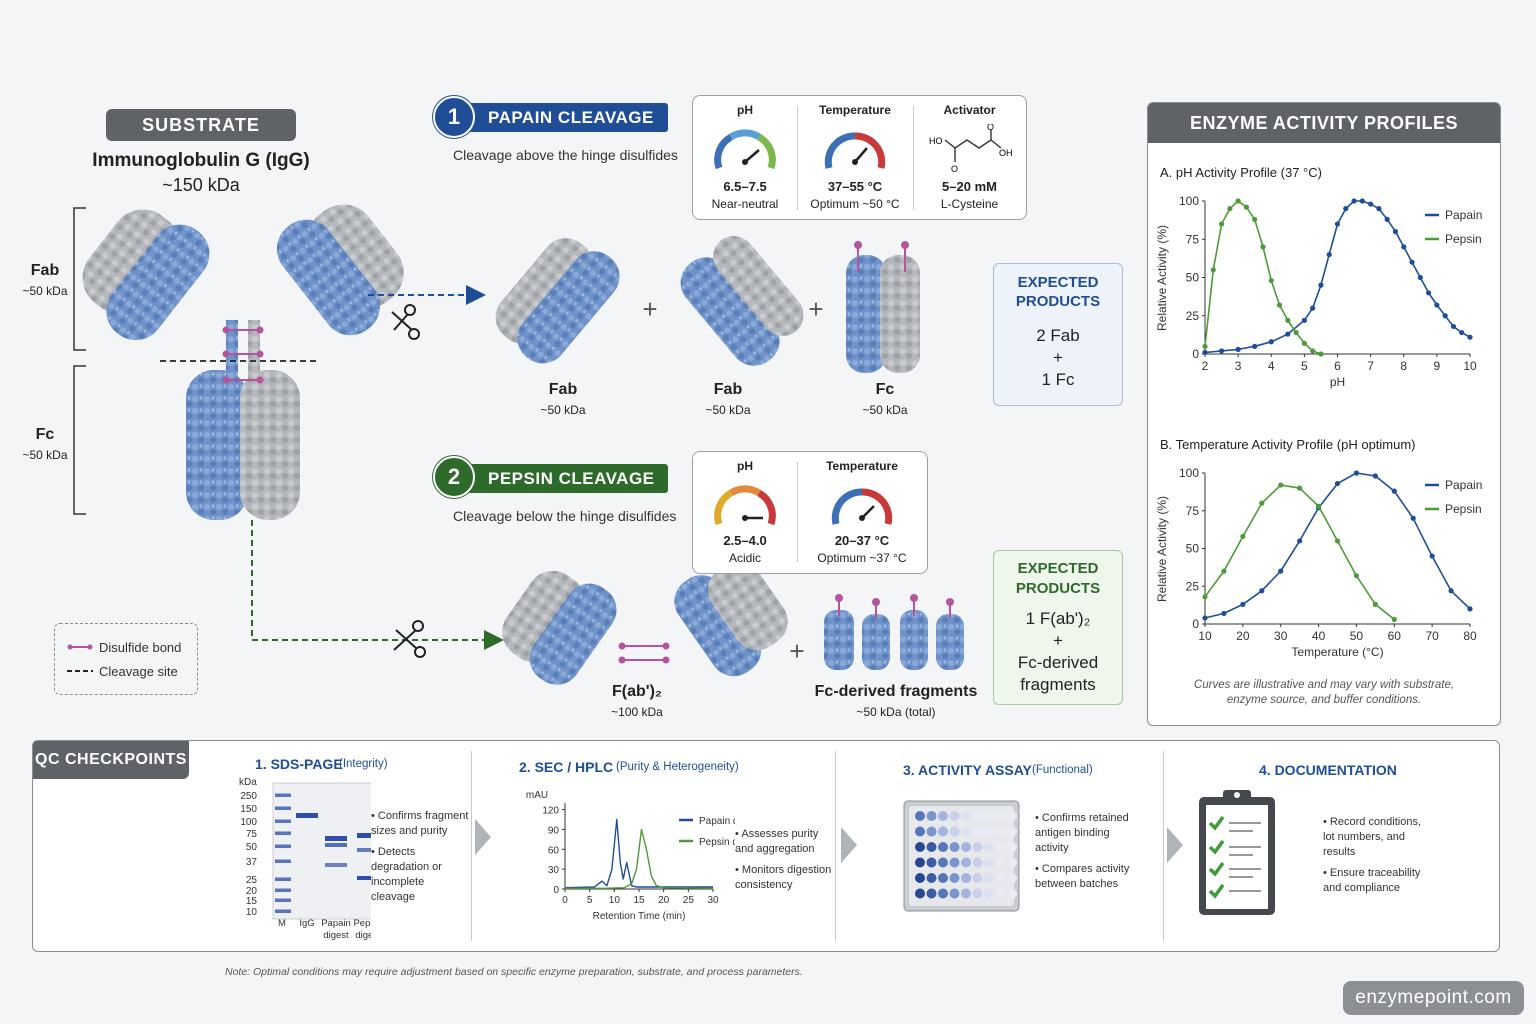 The height and width of the screenshot is (1024, 1536). I want to click on fc-region-mass: ~50 kDa, so click(45, 455).